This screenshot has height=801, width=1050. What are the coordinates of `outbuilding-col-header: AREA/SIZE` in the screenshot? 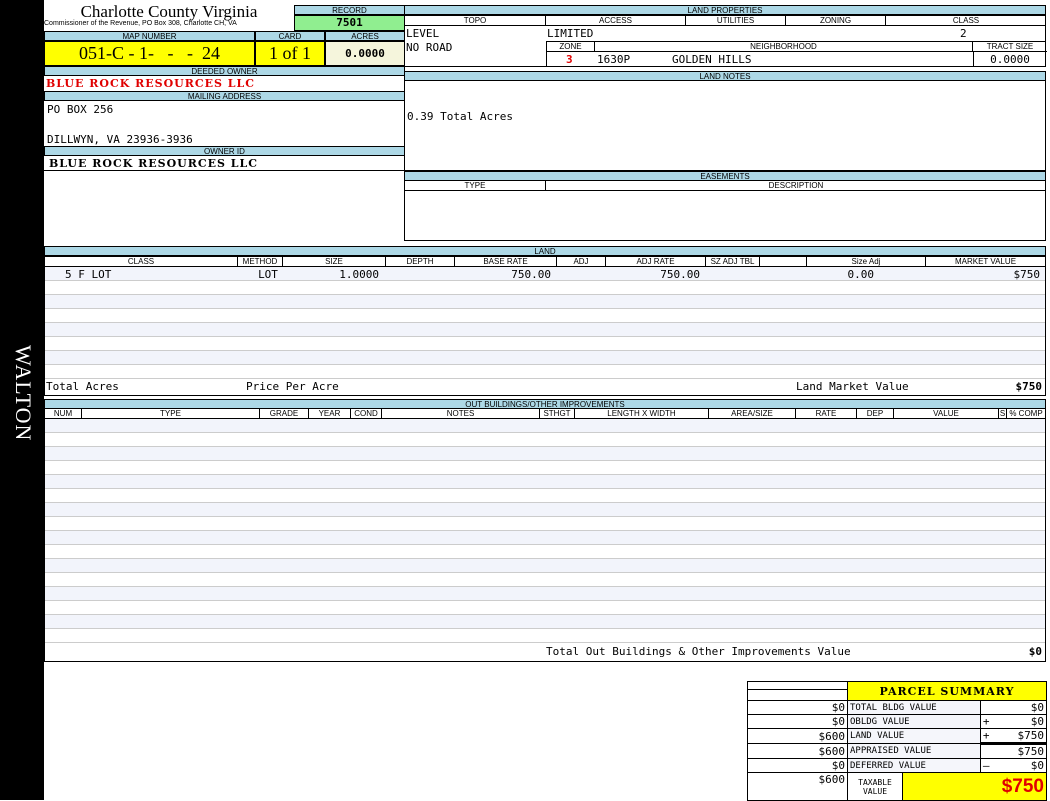 It's located at (752, 414).